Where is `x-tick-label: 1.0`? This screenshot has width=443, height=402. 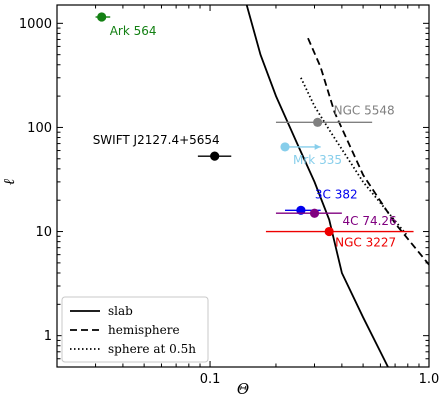
x-tick-label: 1.0 is located at coordinates (429, 379).